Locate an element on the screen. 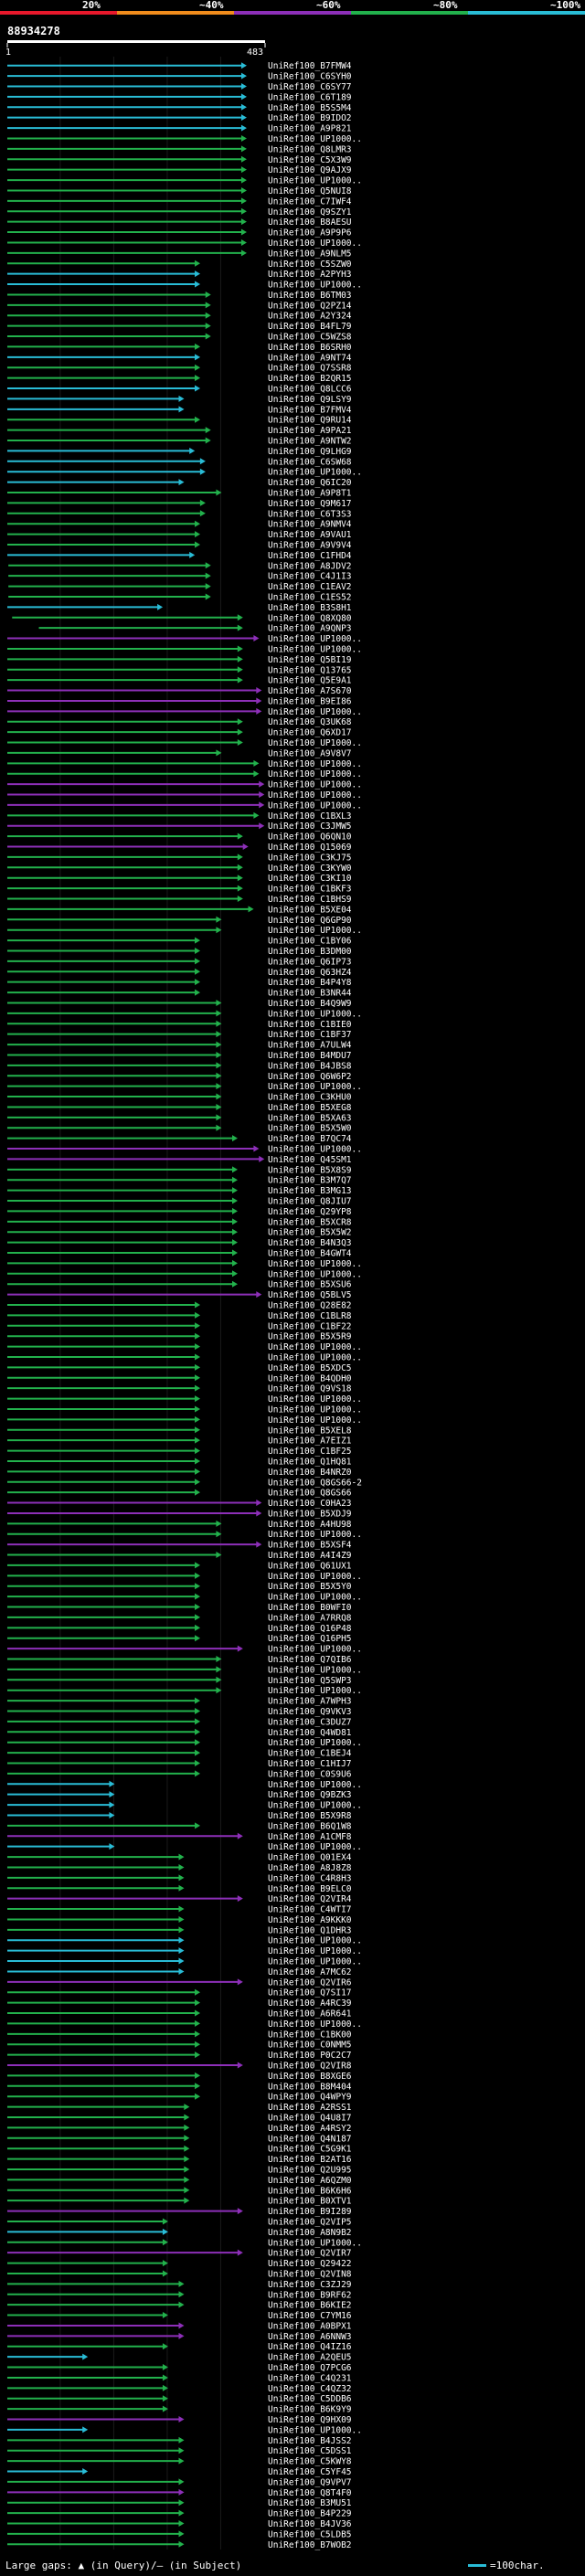  hit-label: UniRef100_C1BKF3 is located at coordinates (310, 890).